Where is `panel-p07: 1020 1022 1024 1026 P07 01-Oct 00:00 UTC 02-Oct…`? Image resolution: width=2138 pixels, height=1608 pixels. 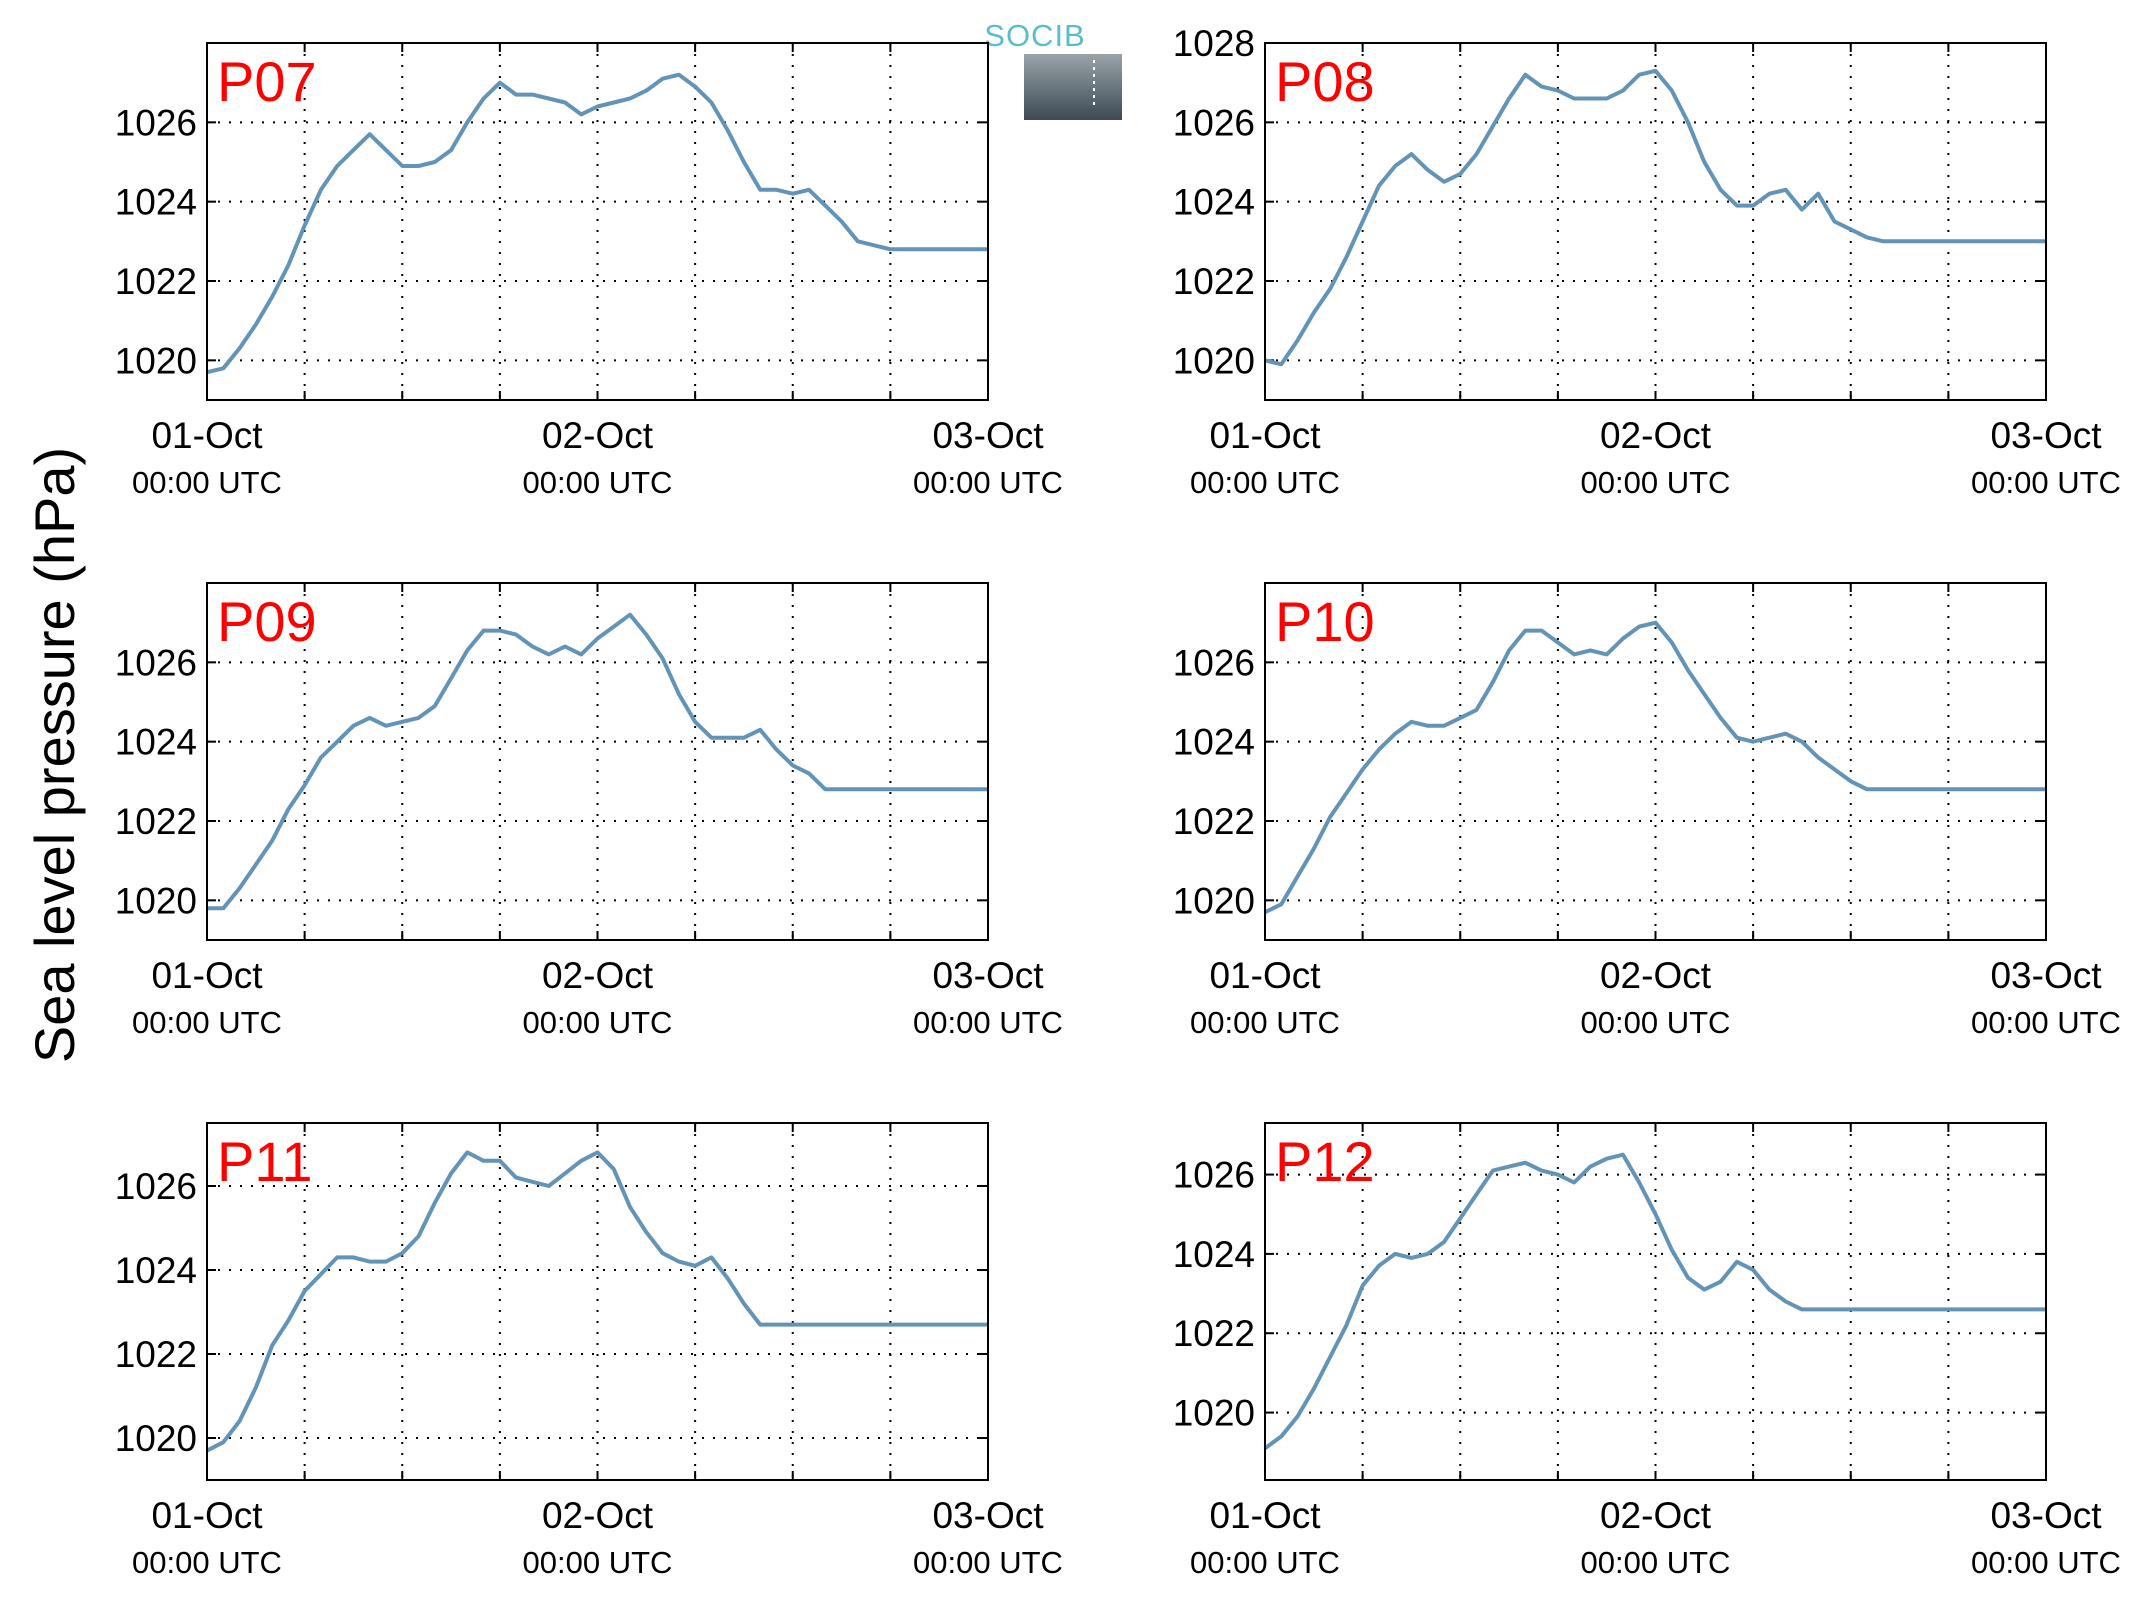 panel-p07: 1020 1022 1024 1026 P07 01-Oct 00:00 UTC 02-Oct… is located at coordinates (589, 271).